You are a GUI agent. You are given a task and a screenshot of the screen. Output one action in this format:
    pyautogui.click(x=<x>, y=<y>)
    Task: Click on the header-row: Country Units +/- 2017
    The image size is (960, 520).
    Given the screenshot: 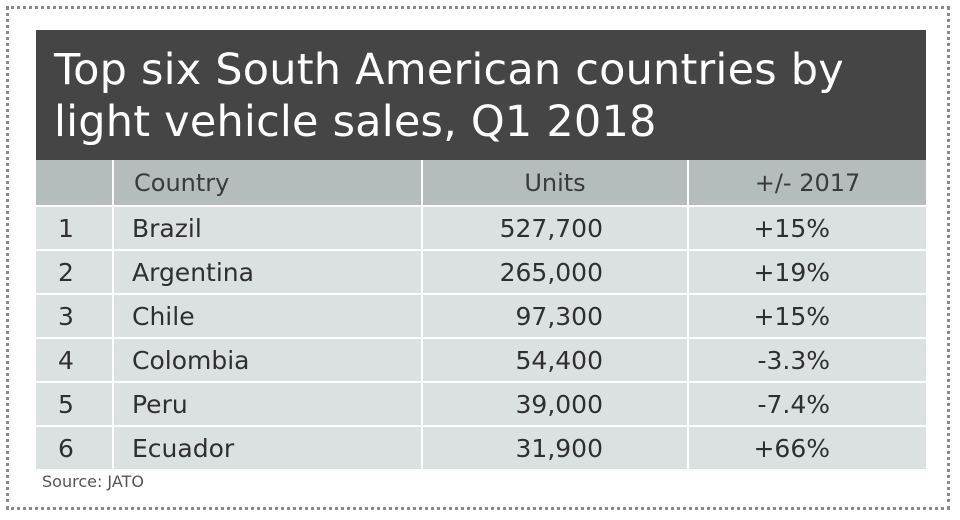 What is the action you would take?
    pyautogui.click(x=481, y=183)
    